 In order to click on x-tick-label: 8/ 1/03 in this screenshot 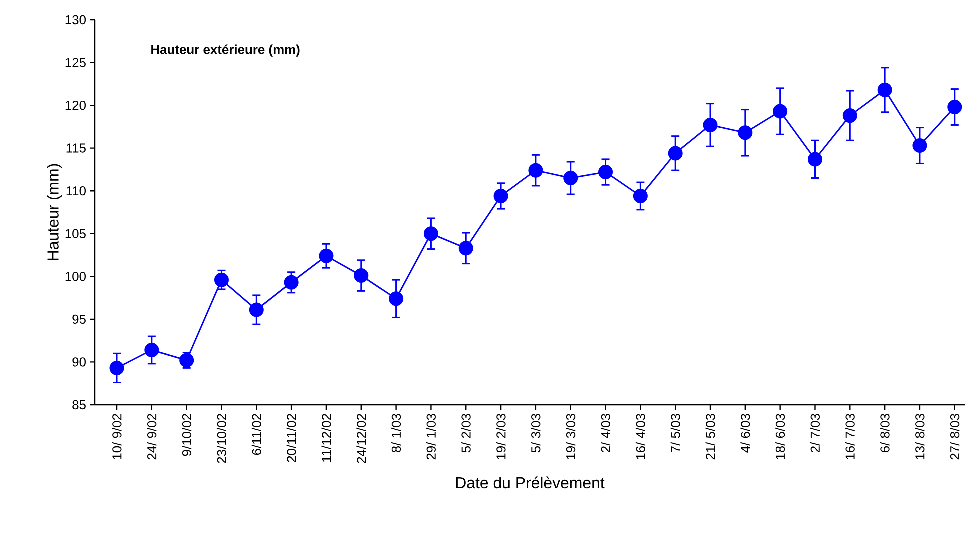, I will do `click(397, 433)`.